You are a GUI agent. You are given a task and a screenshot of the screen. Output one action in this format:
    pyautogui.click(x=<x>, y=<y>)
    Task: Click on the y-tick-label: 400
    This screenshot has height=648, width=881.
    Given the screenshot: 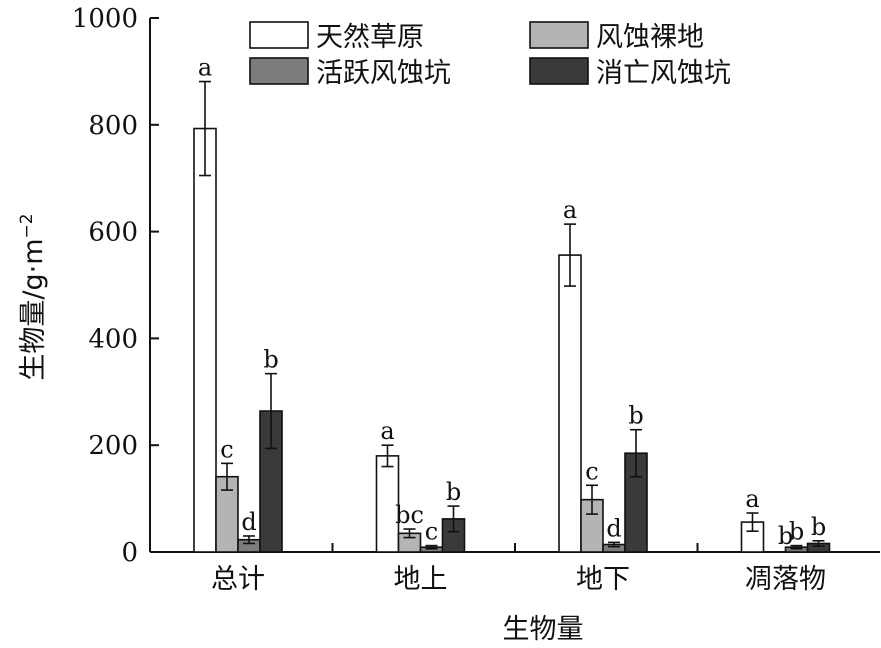 What is the action you would take?
    pyautogui.click(x=113, y=339)
    